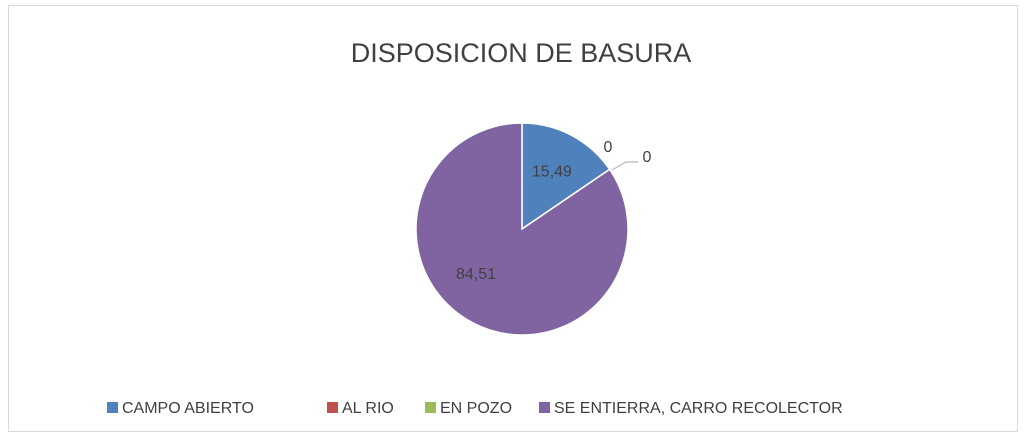 The height and width of the screenshot is (444, 1026). I want to click on legend-label: CAMPO ABIERTO, so click(188, 408).